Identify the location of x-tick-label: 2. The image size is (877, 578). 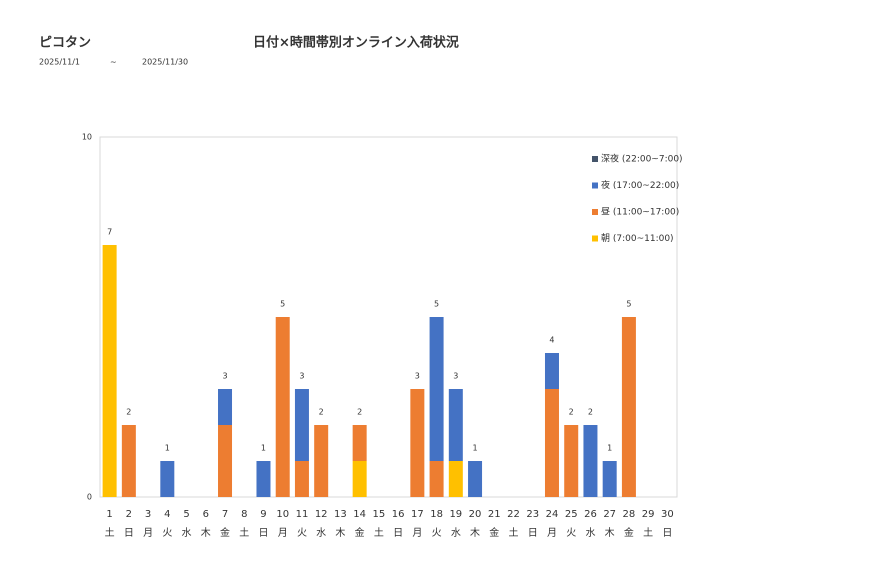
(129, 514).